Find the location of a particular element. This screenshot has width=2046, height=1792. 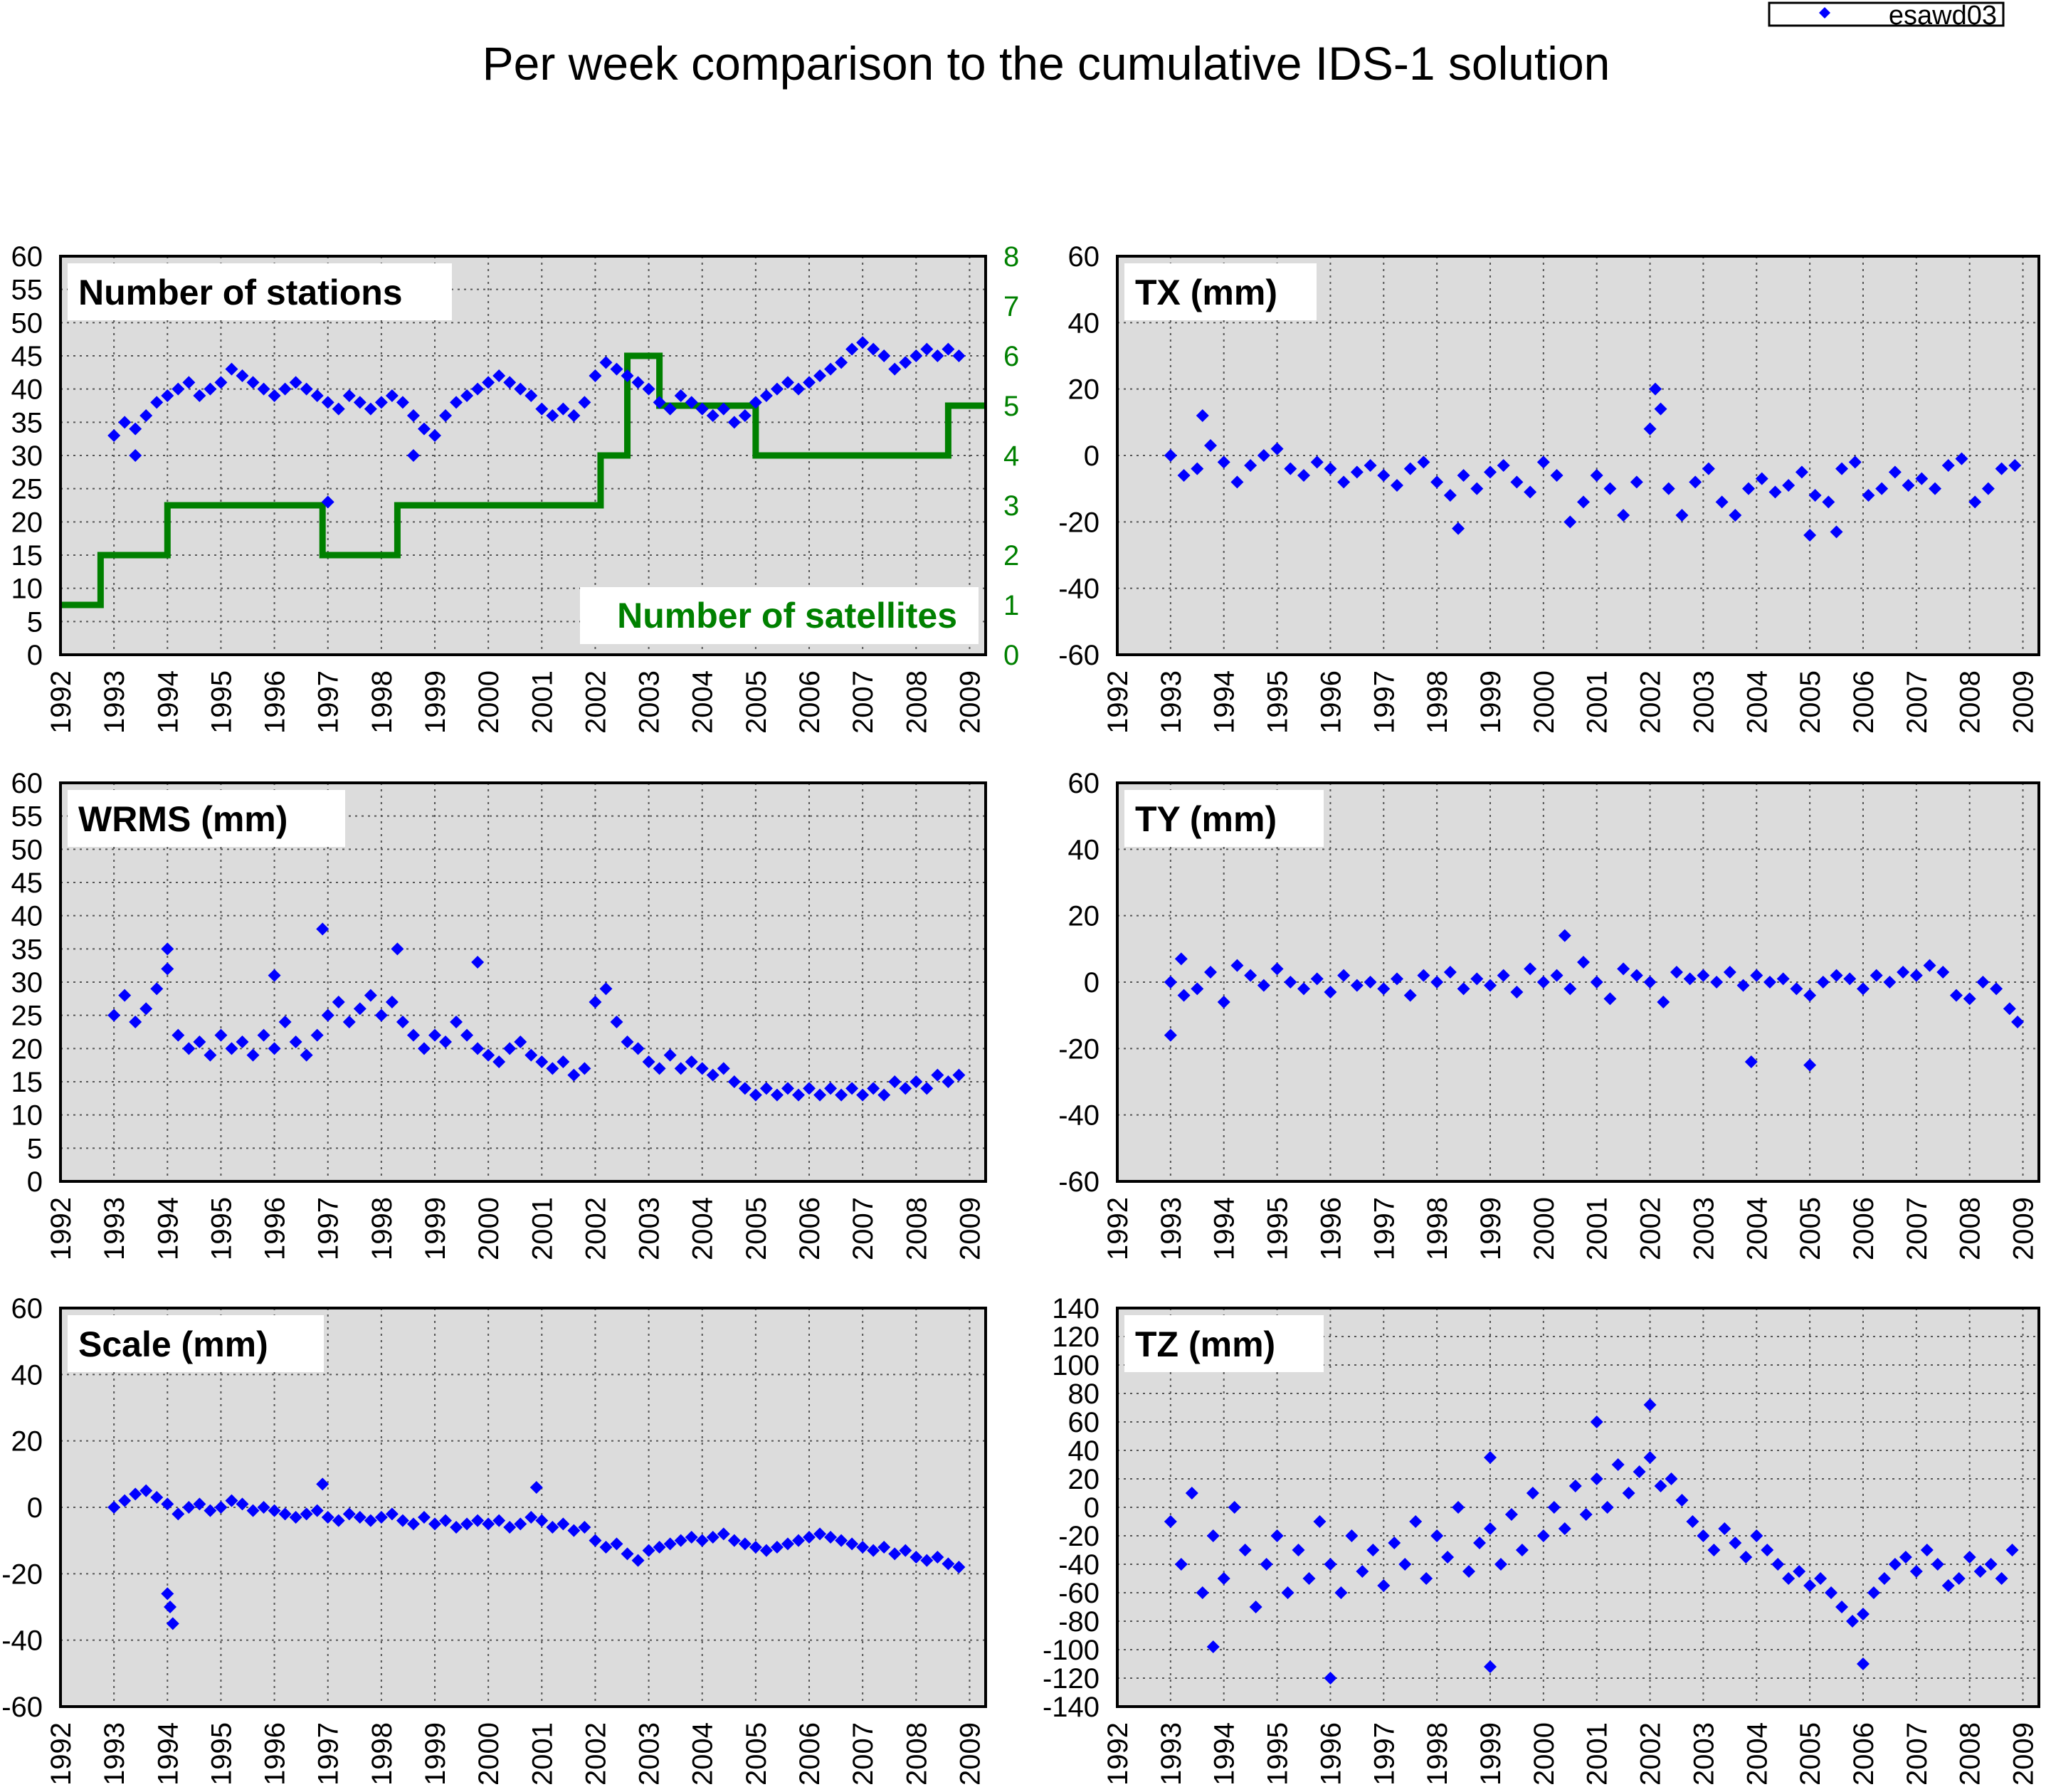

y-tick-label: 25 is located at coordinates (27, 490).